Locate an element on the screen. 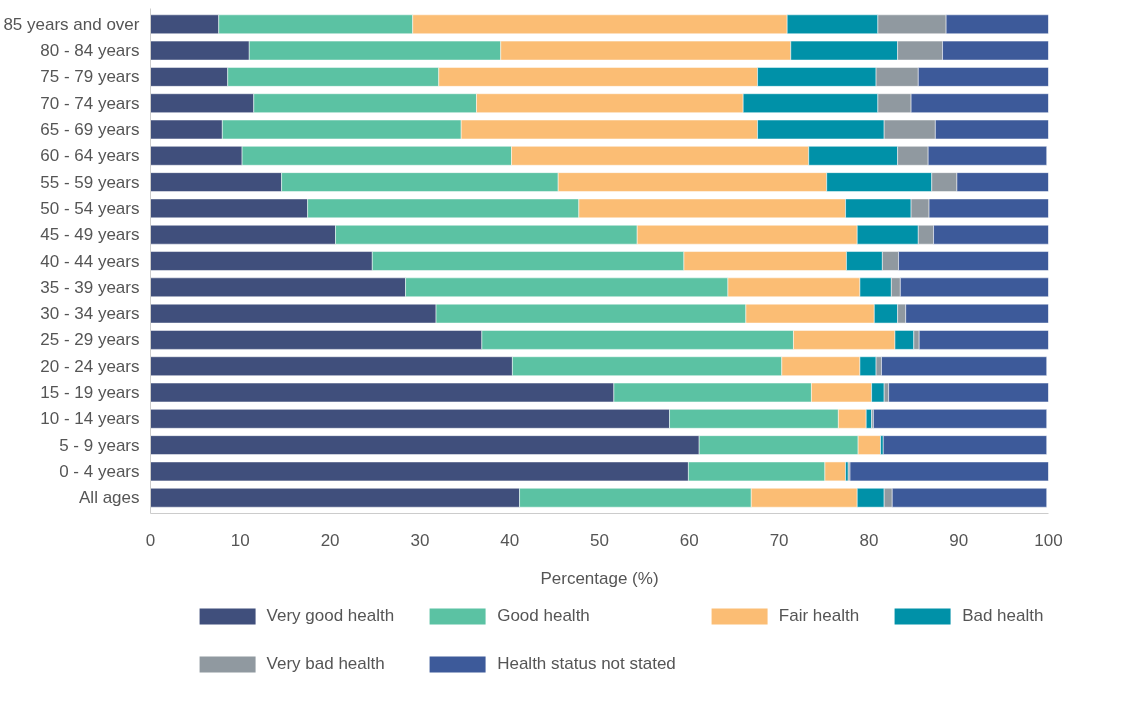 Image resolution: width=1126 pixels, height=718 pixels. y-tick-label: 85 years and over is located at coordinates (71, 24).